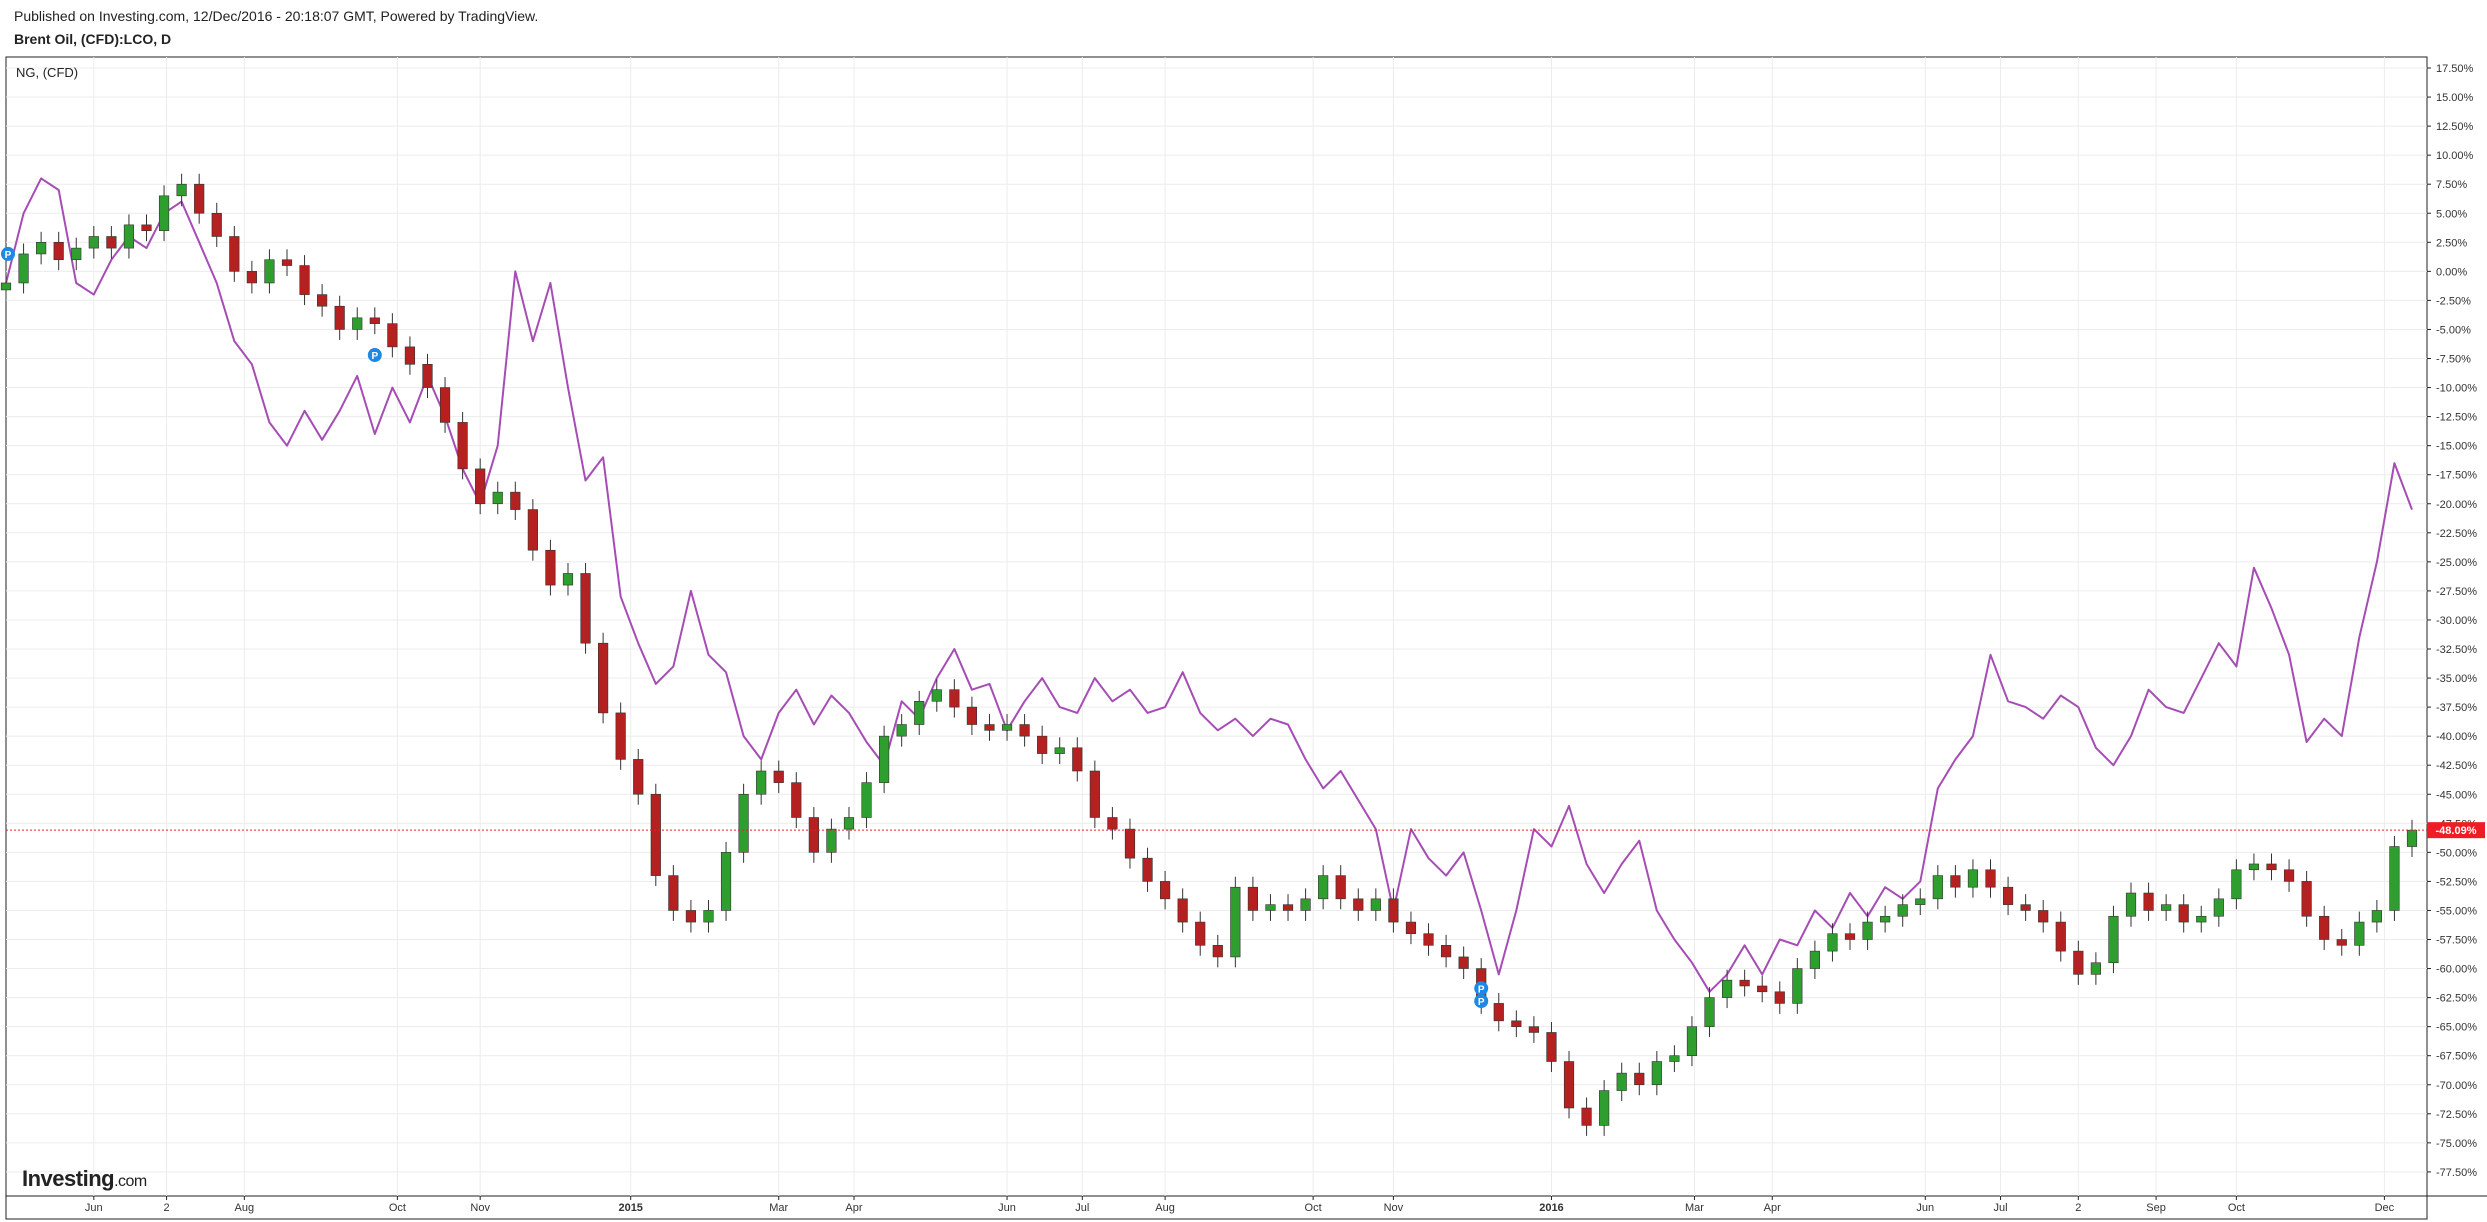 The image size is (2487, 1222). What do you see at coordinates (2456, 1086) in the screenshot?
I see `y-tick-label: -70.00%` at bounding box center [2456, 1086].